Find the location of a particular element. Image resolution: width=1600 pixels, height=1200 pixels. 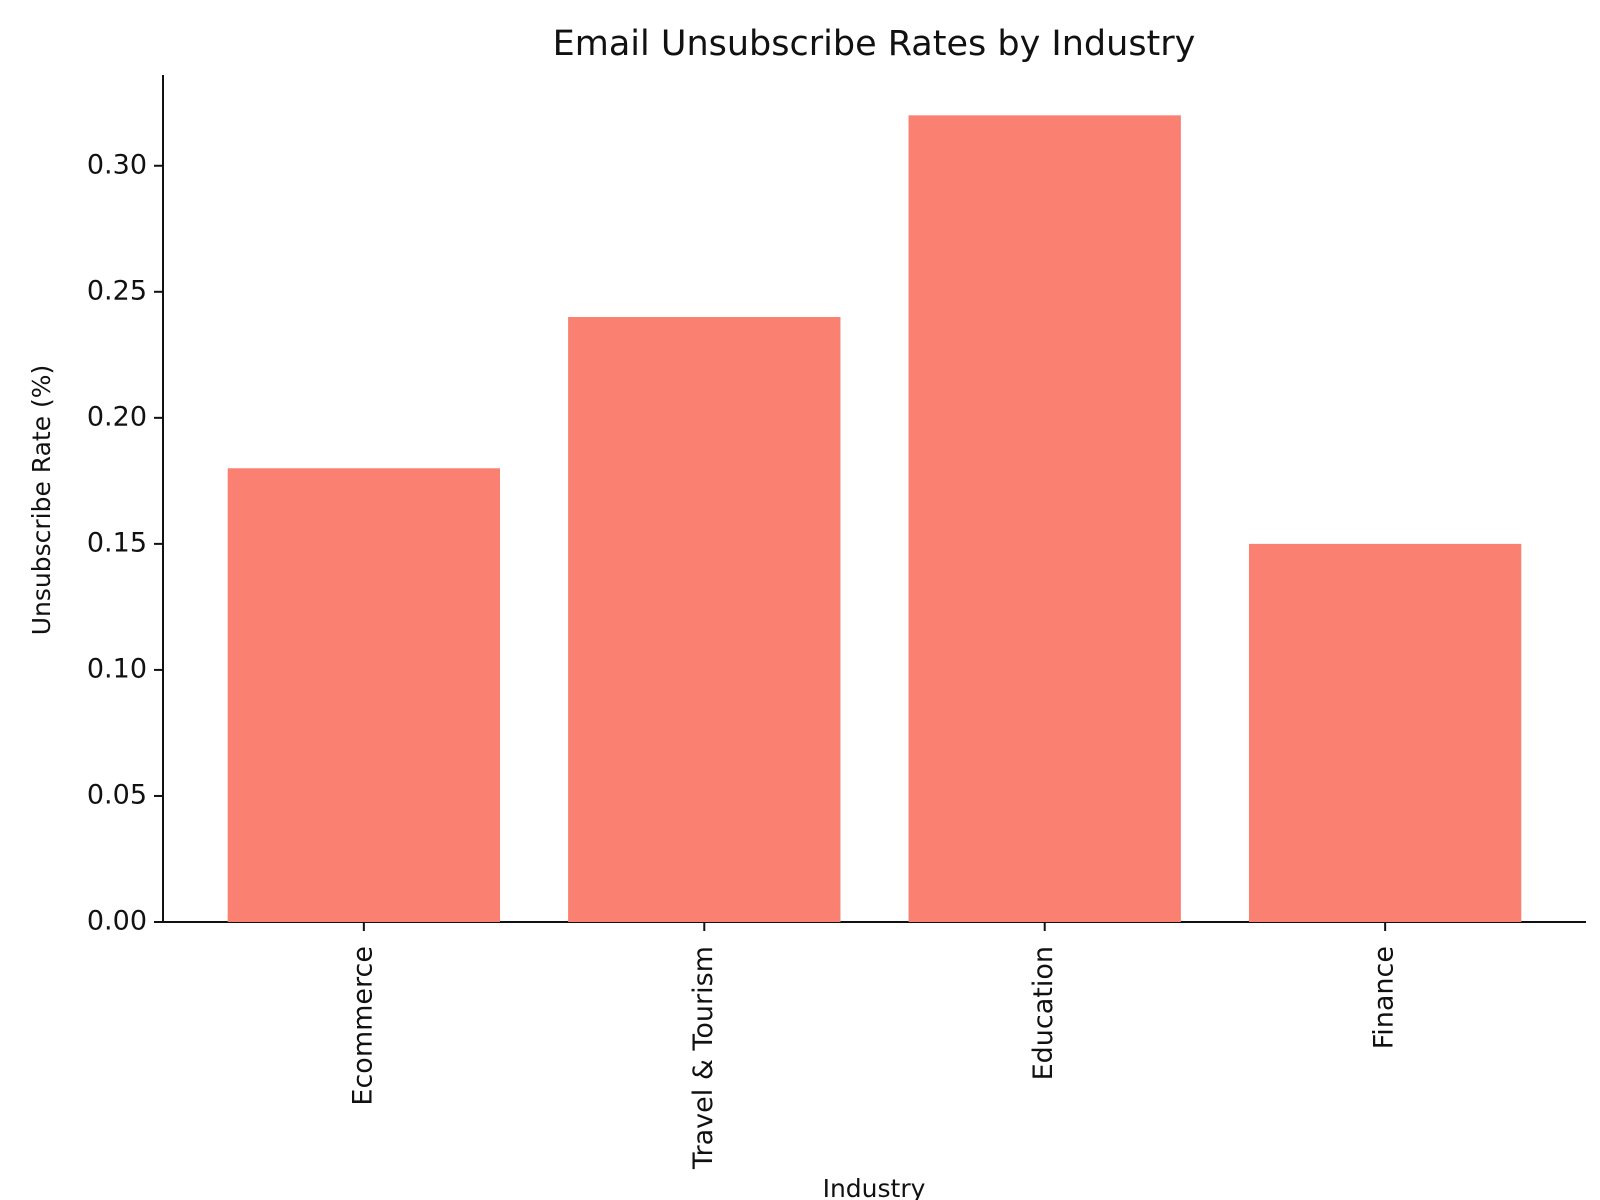

y-tick-label: 0.20 is located at coordinates (117, 416).